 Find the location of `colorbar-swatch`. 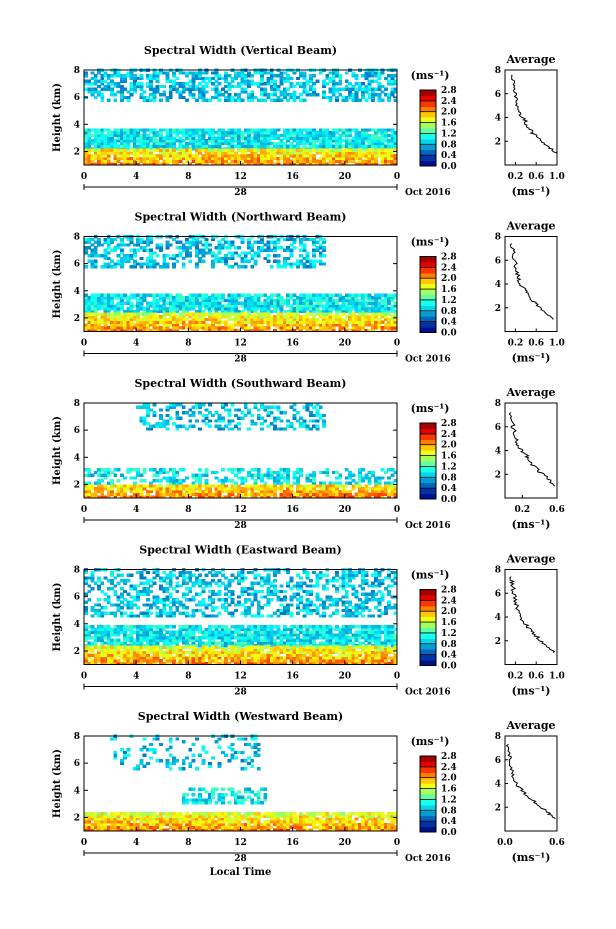

colorbar-swatch is located at coordinates (428, 147).